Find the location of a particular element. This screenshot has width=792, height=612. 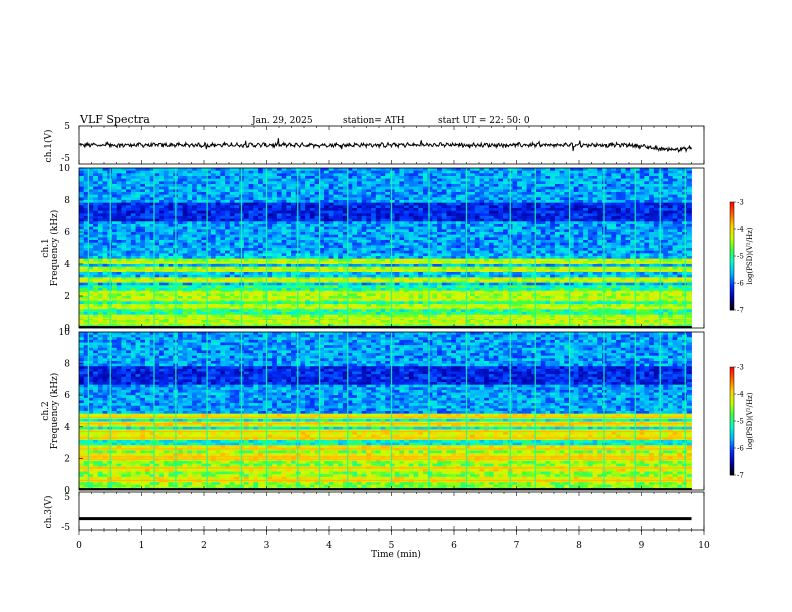

figure-title: VLF Spectra is located at coordinates (114, 119).